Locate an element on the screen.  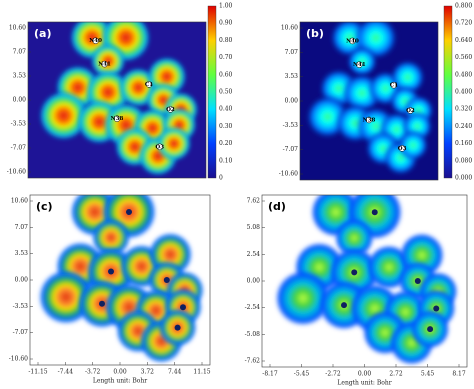
colorbar-label: 0.480 is located at coordinates (463, 74).